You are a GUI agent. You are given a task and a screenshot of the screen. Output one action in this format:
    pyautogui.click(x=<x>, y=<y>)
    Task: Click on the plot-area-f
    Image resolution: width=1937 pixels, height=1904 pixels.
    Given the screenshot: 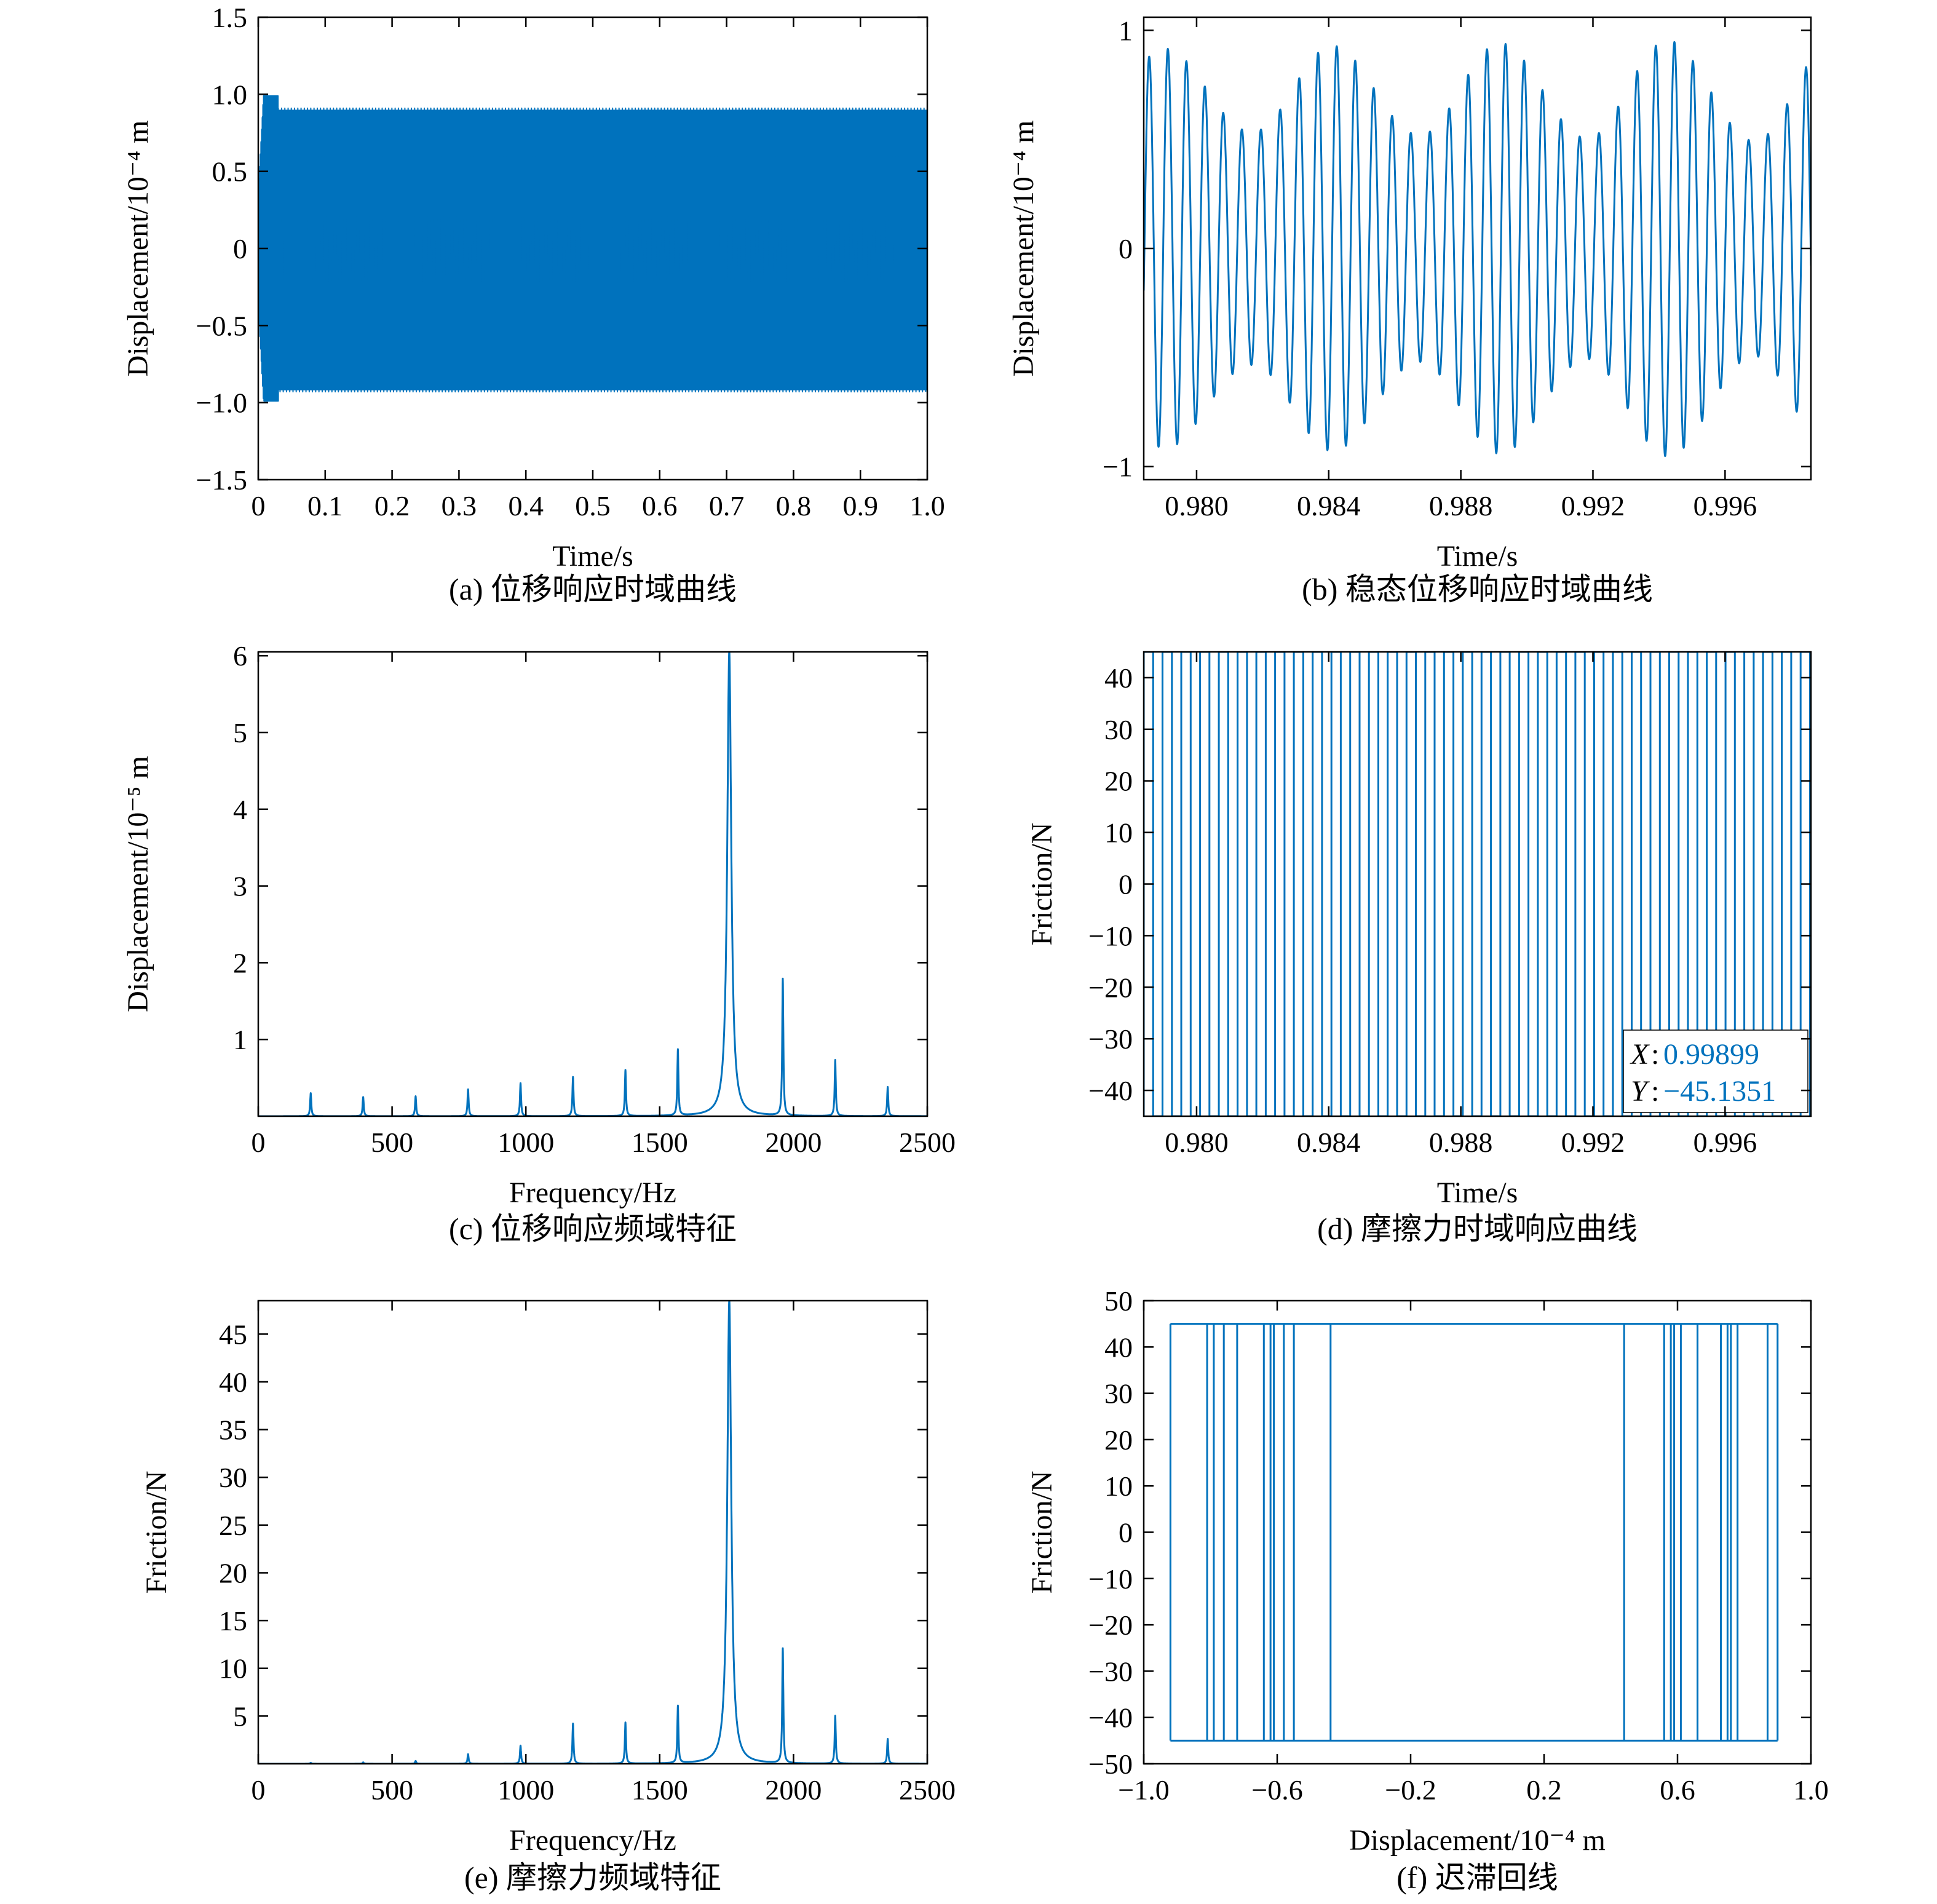 What is the action you would take?
    pyautogui.click(x=1474, y=1532)
    